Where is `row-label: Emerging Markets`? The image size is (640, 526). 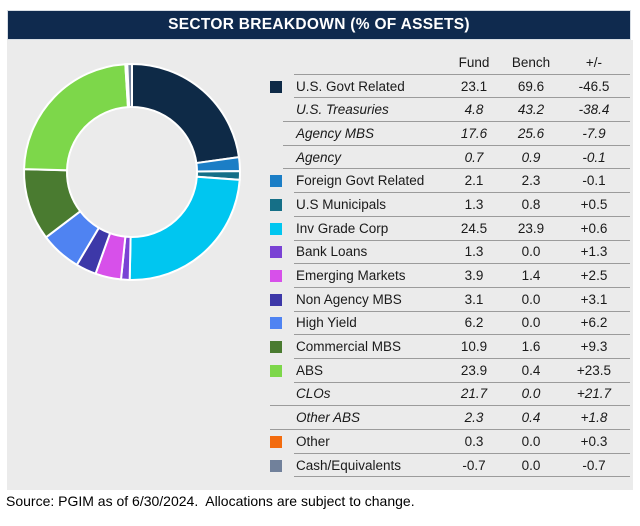
row-label: Emerging Markets is located at coordinates (351, 276).